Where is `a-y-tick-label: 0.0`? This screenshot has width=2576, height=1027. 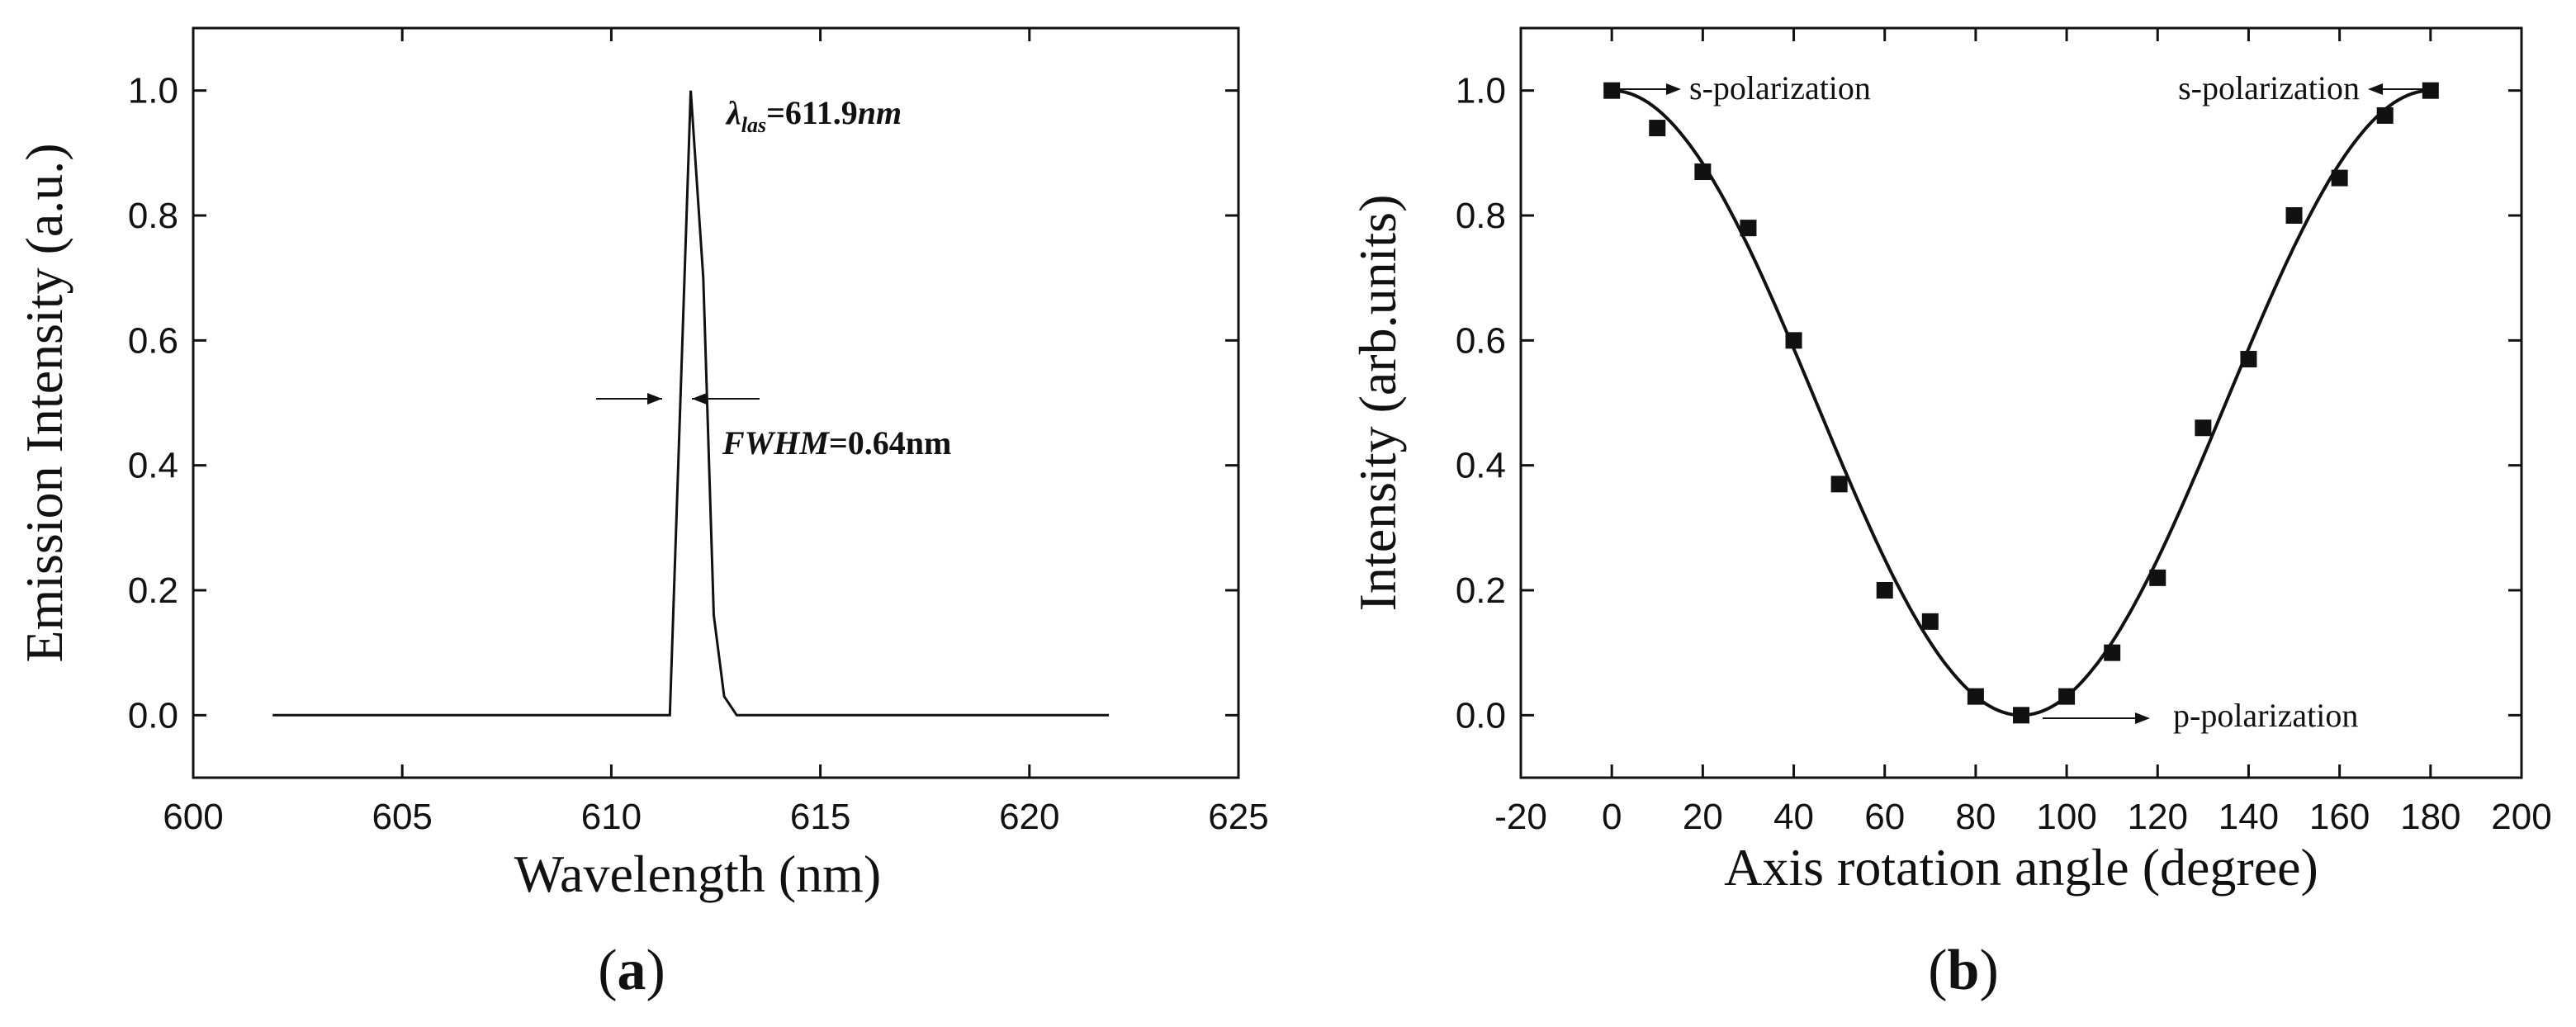
a-y-tick-label: 0.0 is located at coordinates (153, 715).